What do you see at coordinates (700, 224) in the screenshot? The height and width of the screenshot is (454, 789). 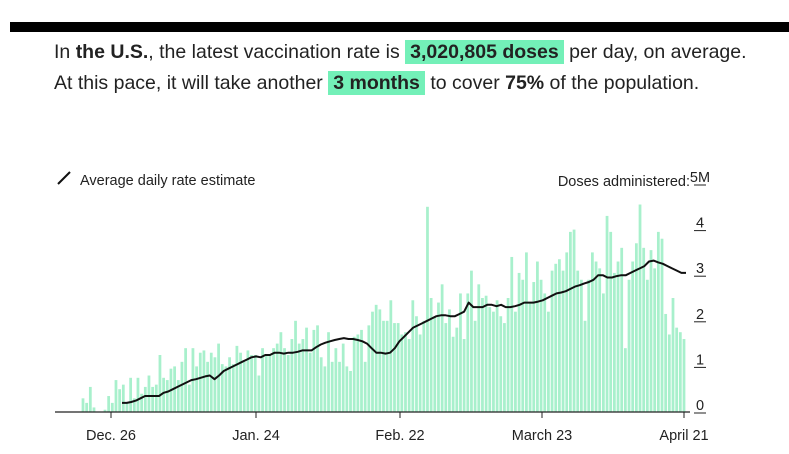 I see `y-tick-label: 4` at bounding box center [700, 224].